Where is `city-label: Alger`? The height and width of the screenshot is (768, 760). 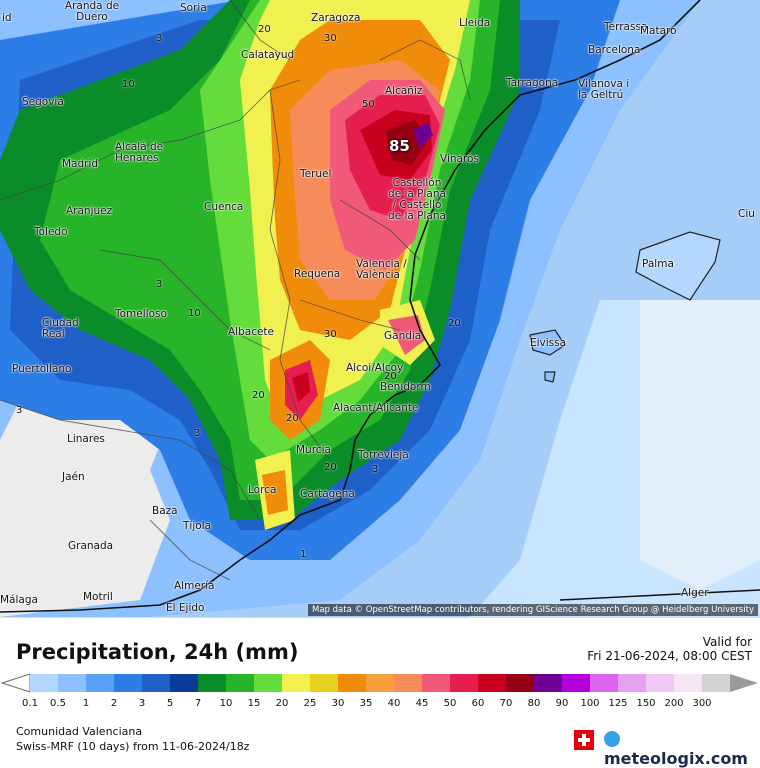
city-label: Alger is located at coordinates (695, 593).